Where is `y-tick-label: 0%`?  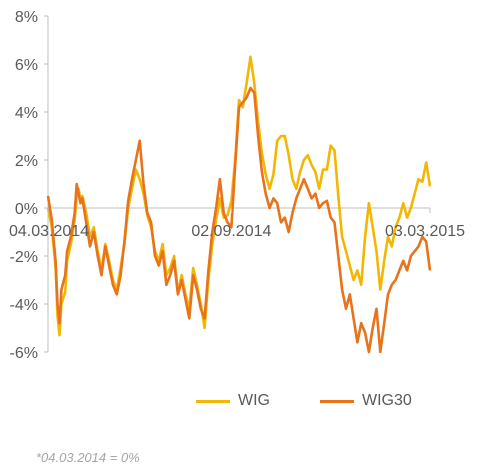
y-tick-label: 0% is located at coordinates (26, 209).